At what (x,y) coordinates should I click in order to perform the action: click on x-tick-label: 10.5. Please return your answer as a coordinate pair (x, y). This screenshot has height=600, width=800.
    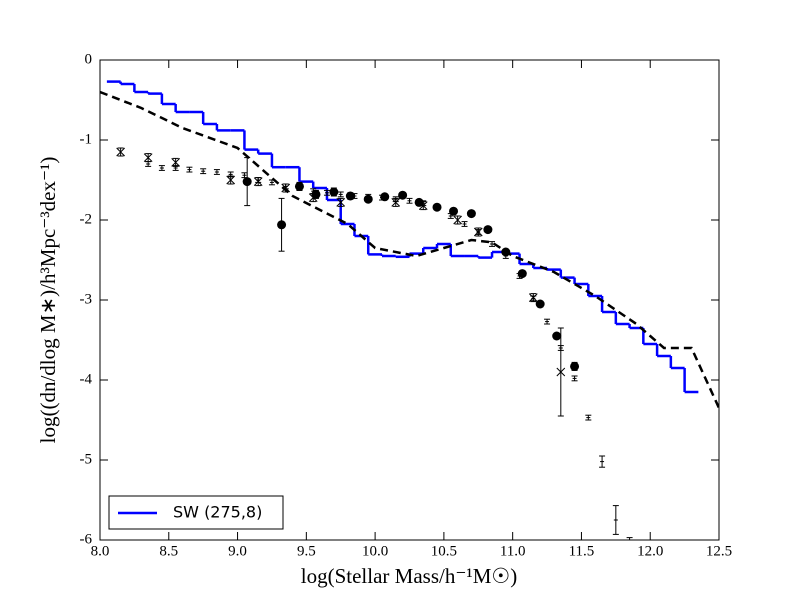
    Looking at the image, I should click on (444, 551).